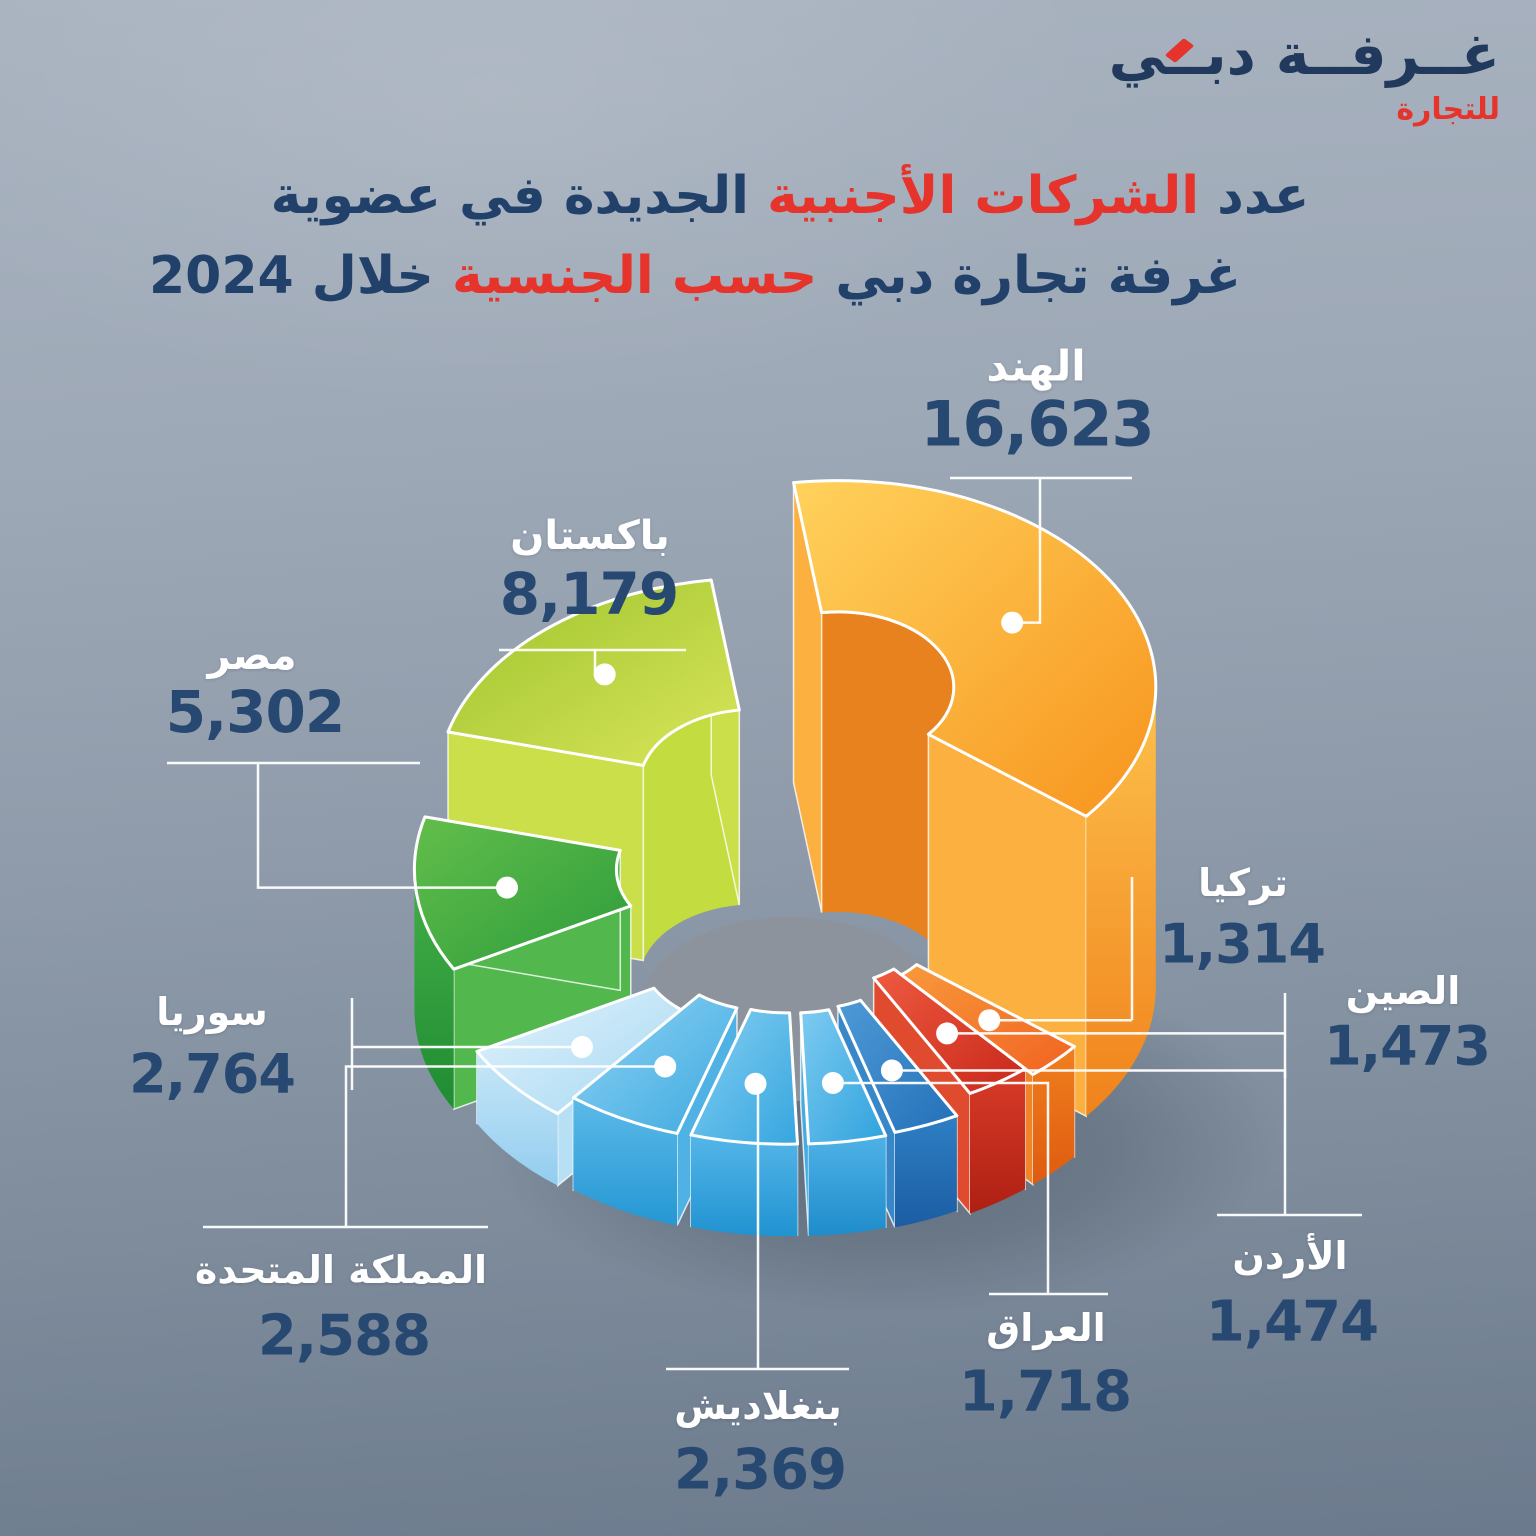 This screenshot has width=1536, height=1536. I want to click on country-name-turkey: تركيا, so click(1243, 883).